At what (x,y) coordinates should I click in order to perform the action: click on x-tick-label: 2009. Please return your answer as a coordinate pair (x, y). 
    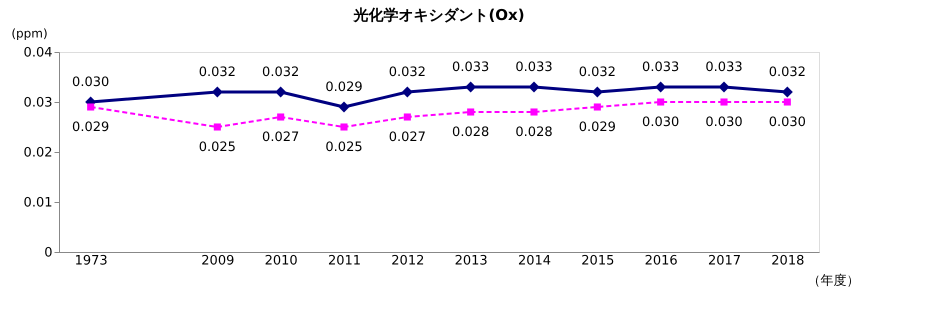
    Looking at the image, I should click on (217, 261).